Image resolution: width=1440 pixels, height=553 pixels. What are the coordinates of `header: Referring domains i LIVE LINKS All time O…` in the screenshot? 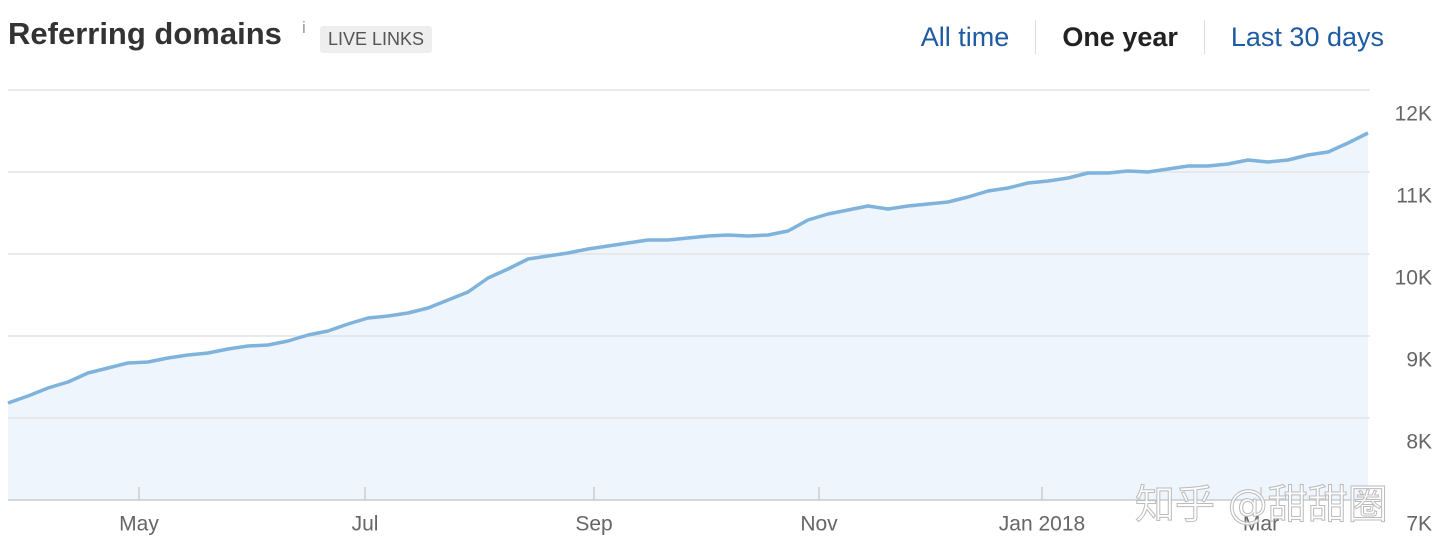 It's located at (720, 40).